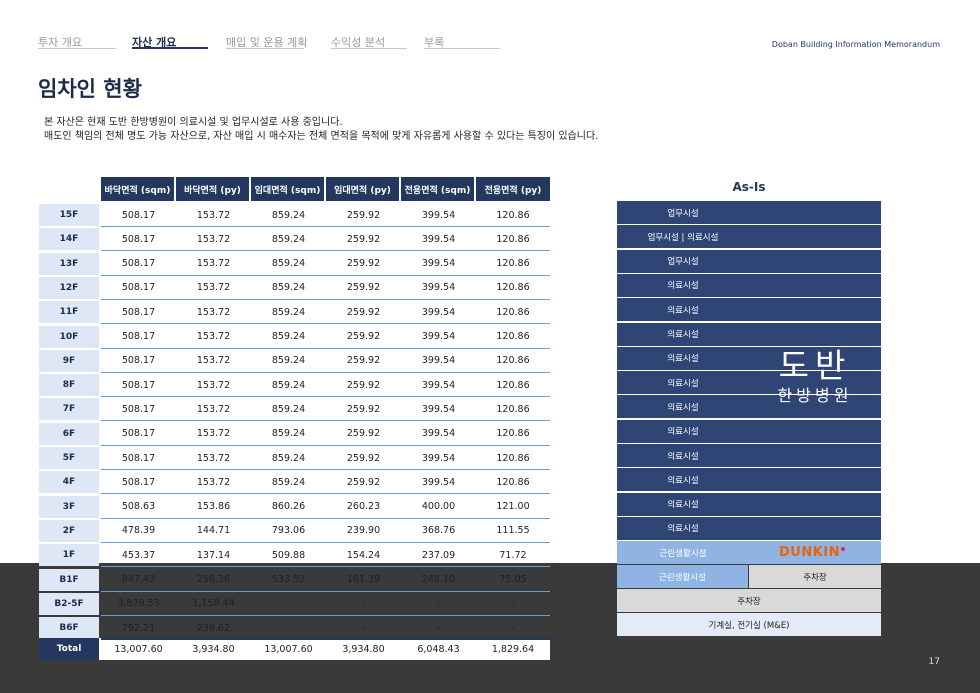 The image size is (980, 693). I want to click on column-header: 임대면적 (sqm), so click(287, 189).